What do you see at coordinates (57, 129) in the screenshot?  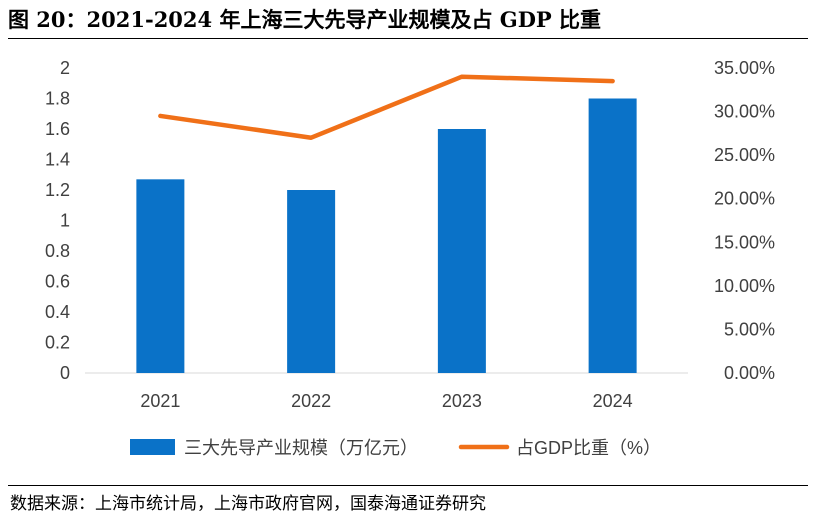 I see `left-axis-tick-label: 1.6` at bounding box center [57, 129].